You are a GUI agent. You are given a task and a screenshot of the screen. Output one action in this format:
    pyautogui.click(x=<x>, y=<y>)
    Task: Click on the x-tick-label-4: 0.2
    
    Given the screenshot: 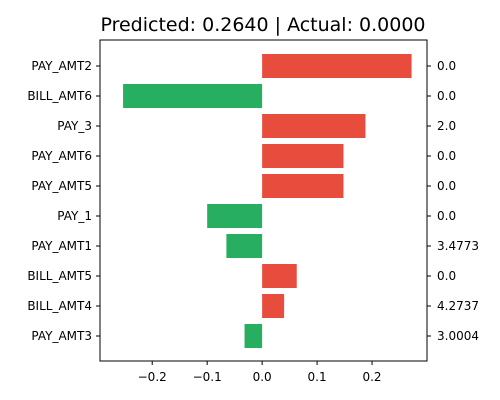 What is the action you would take?
    pyautogui.click(x=371, y=377)
    